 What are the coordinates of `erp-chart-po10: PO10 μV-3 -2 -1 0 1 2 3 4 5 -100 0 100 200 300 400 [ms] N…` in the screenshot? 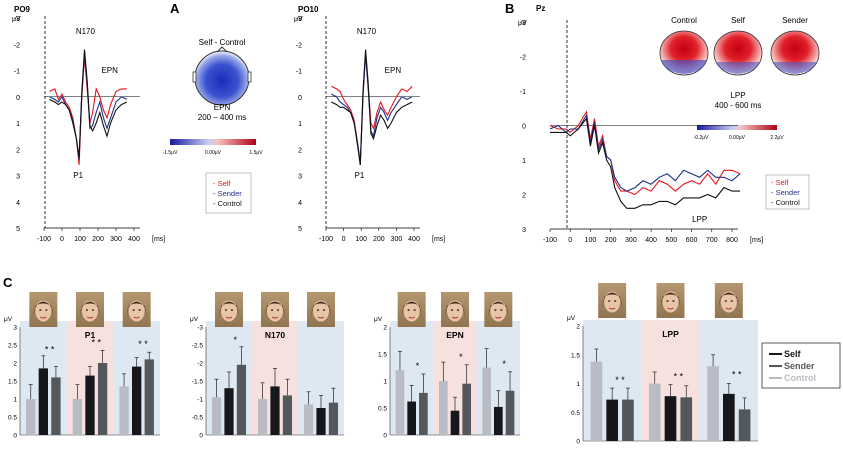 It's located at (369, 124).